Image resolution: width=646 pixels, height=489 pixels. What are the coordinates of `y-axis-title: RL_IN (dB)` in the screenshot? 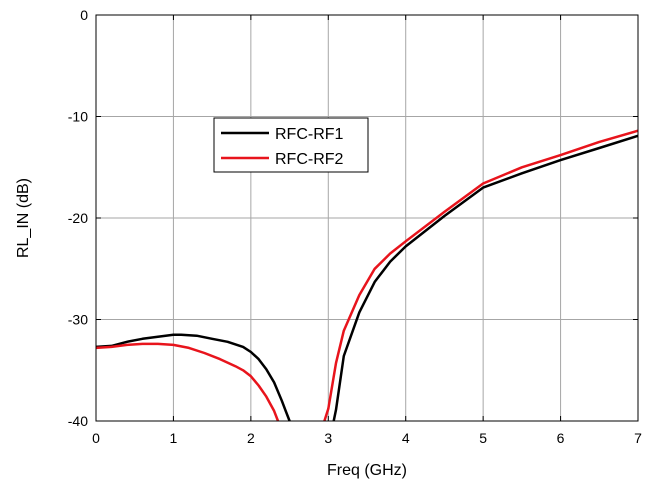 It's located at (23, 218).